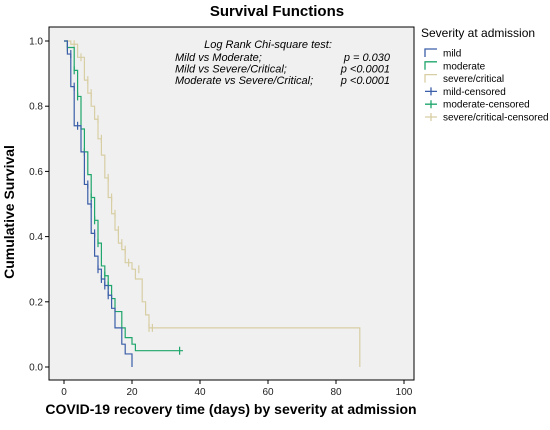 The height and width of the screenshot is (430, 550). What do you see at coordinates (486, 105) in the screenshot?
I see `legend-label-moderate-censored: moderate-censored` at bounding box center [486, 105].